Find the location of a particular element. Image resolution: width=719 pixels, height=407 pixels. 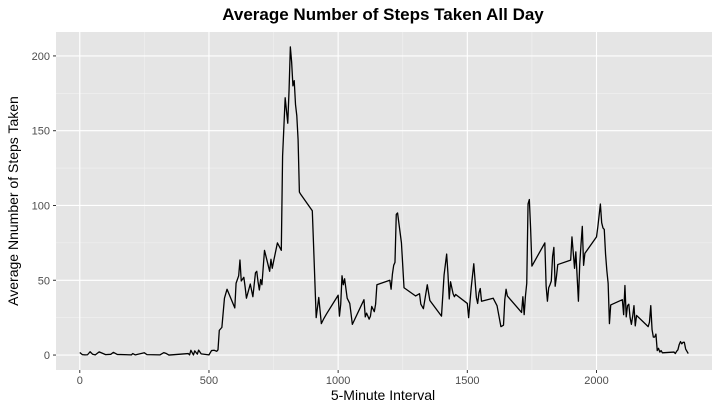

x-tick-label: 1500 is located at coordinates (467, 381).